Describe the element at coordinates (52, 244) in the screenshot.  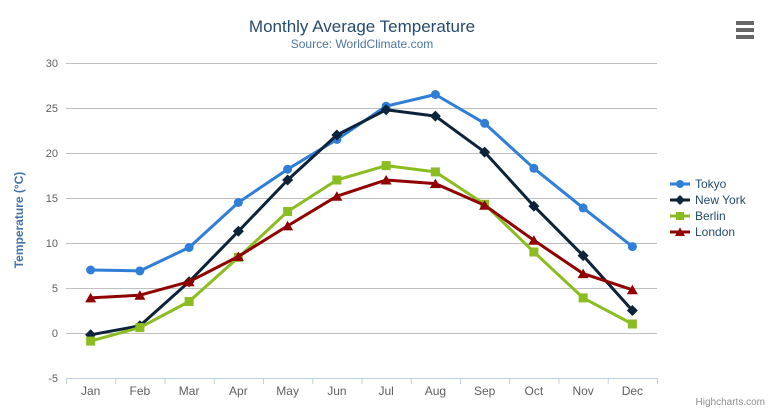
I see `y-axis-label: 10` at that location.